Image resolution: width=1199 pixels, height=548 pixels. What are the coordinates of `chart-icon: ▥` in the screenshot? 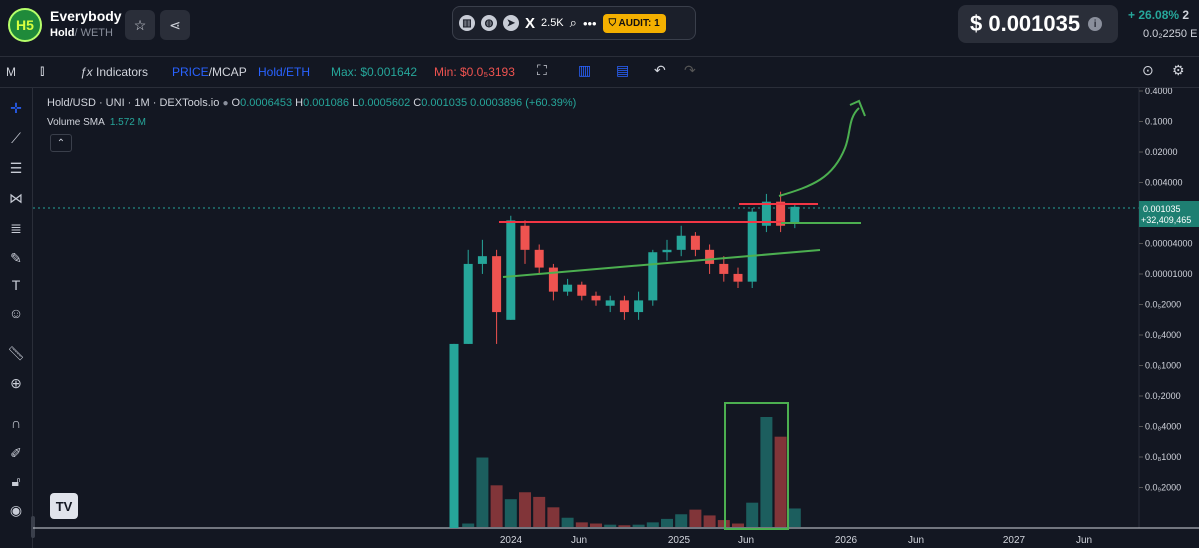 It's located at (467, 23).